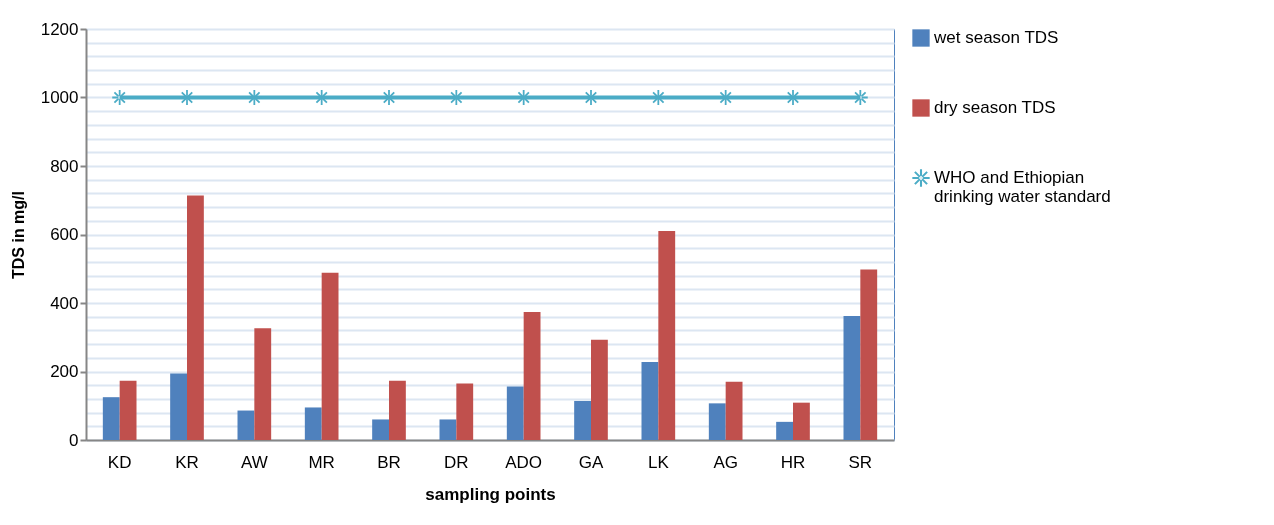 The image size is (1274, 525). What do you see at coordinates (321, 462) in the screenshot?
I see `x-tick-label: MR` at bounding box center [321, 462].